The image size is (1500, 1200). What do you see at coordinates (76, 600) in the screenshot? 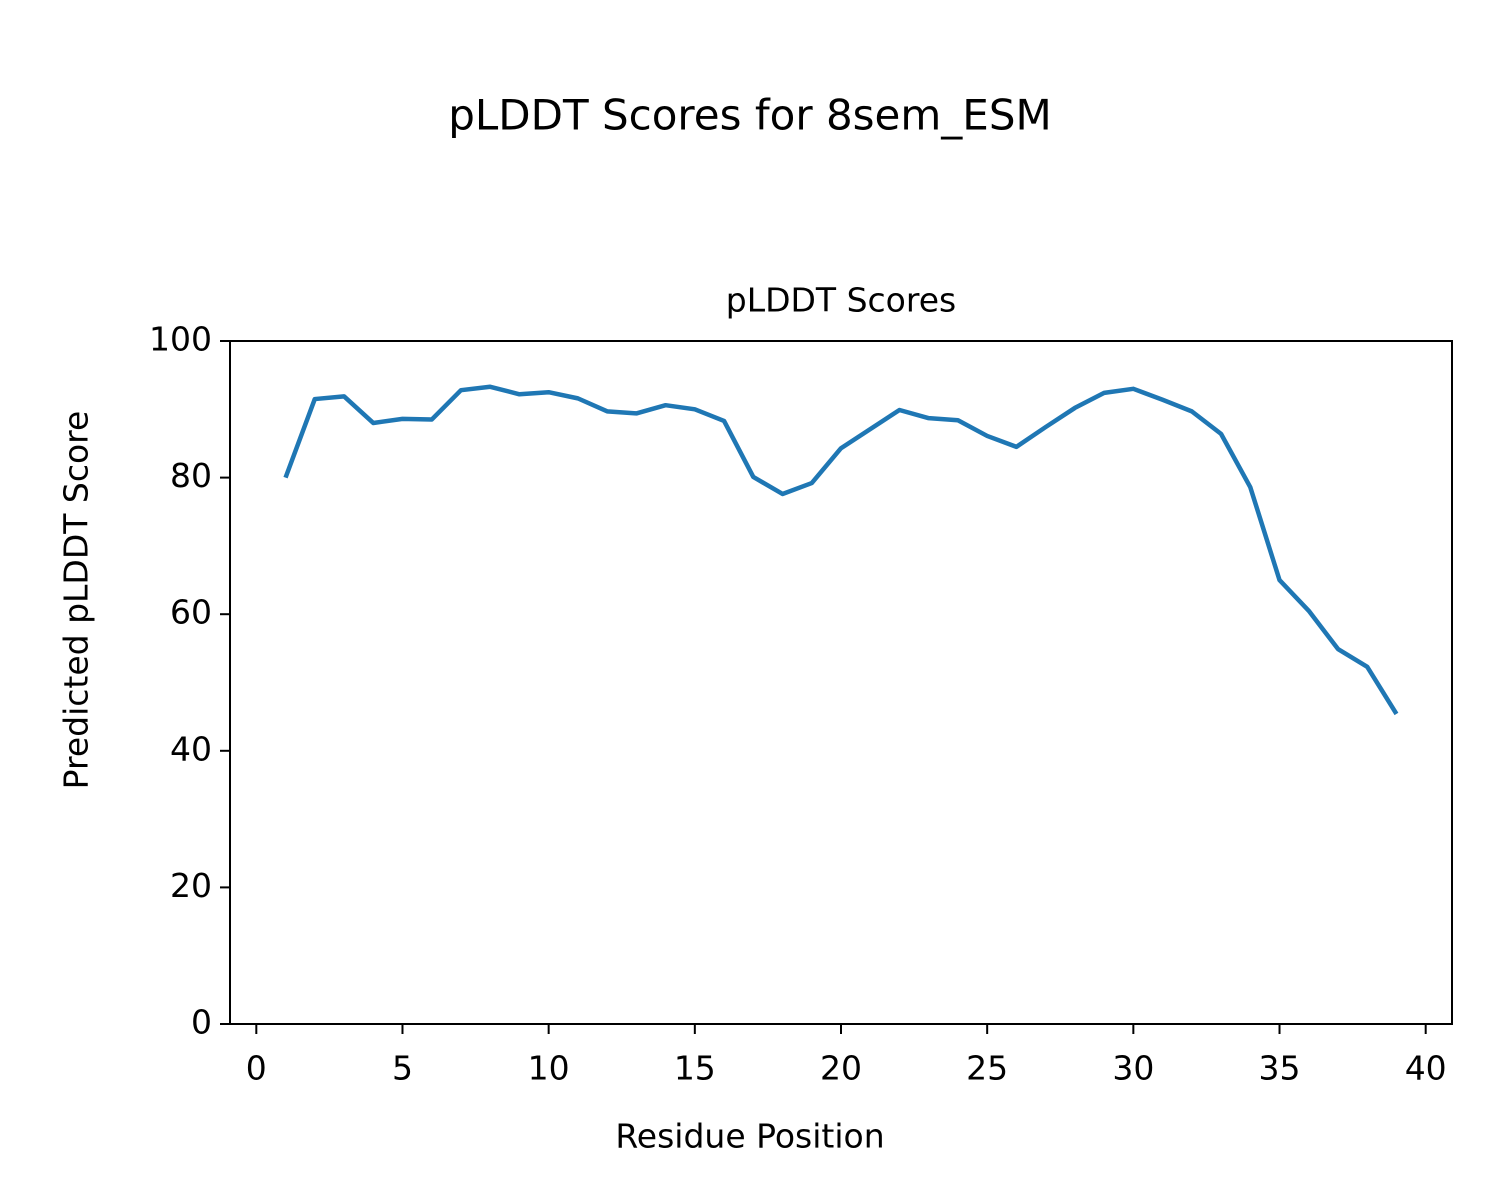
I see `y-axis-label: Predicted pLDDT Score` at bounding box center [76, 600].